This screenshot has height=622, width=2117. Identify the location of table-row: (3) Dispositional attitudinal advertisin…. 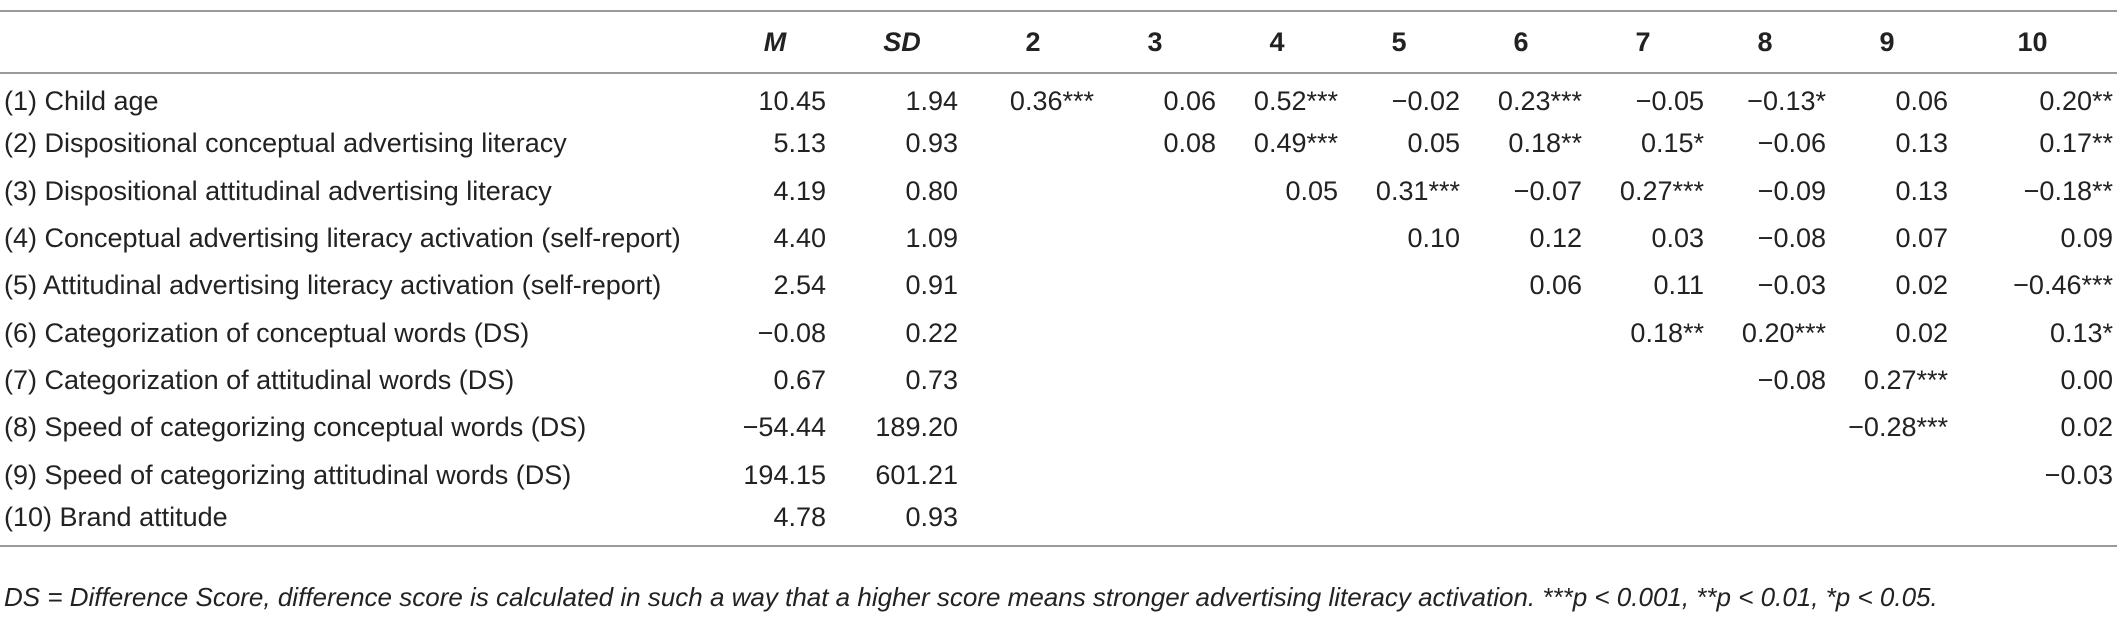
(1058, 191).